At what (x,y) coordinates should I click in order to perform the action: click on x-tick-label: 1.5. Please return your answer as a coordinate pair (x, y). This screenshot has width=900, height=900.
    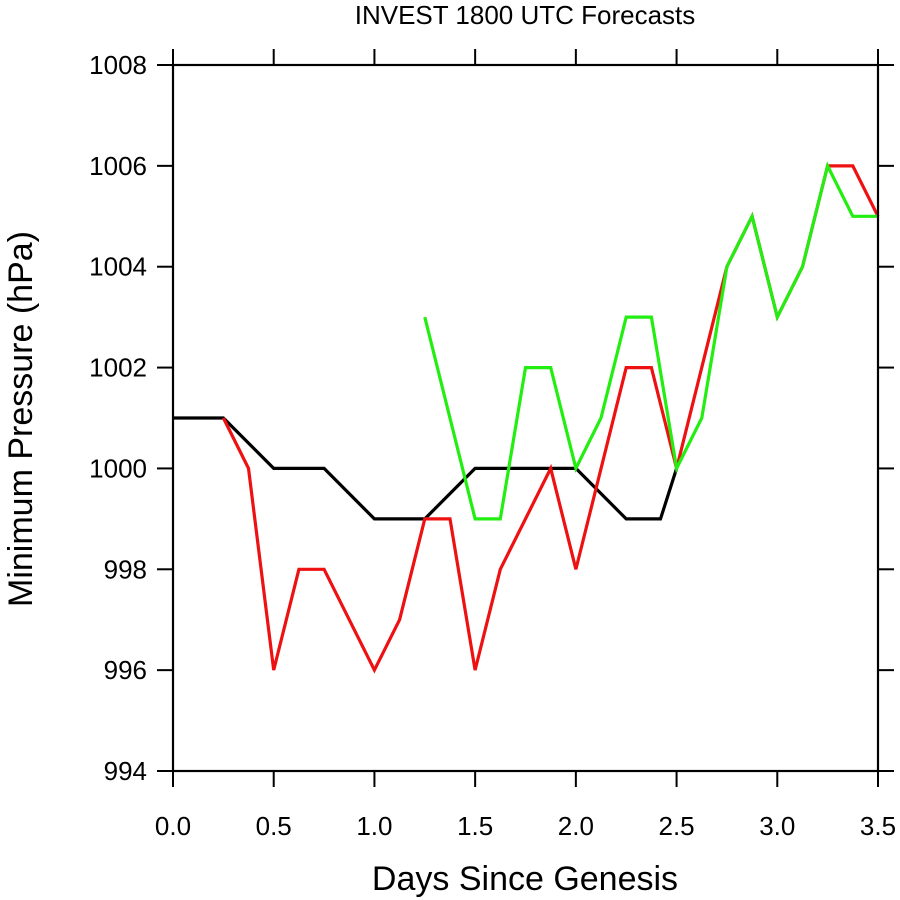
    Looking at the image, I should click on (475, 826).